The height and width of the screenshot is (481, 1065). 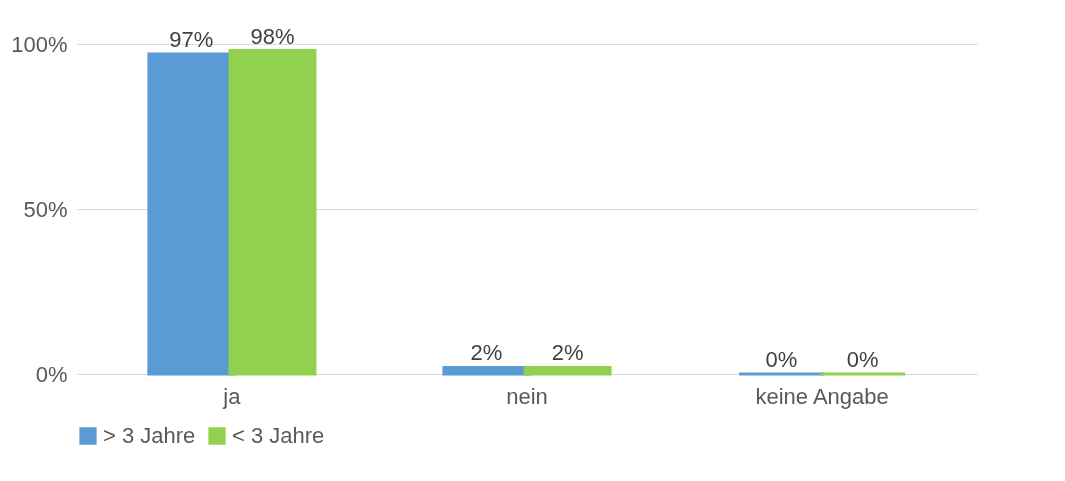 I want to click on x-tick-label: nein, so click(x=527, y=396).